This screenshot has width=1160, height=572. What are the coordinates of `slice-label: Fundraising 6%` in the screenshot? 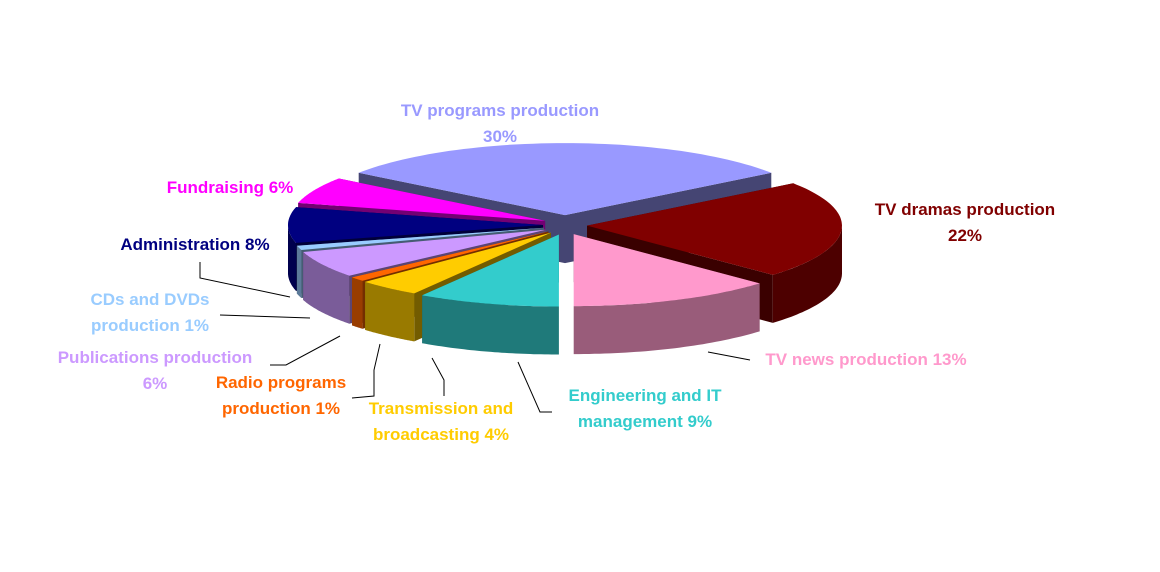 It's located at (230, 188).